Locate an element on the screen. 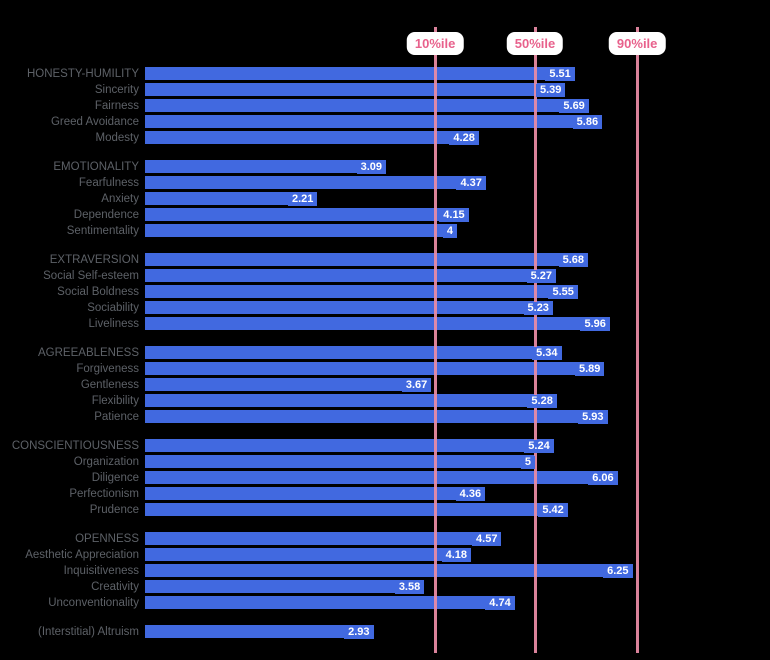  row-label: EXTRAVERSION is located at coordinates (94, 260).